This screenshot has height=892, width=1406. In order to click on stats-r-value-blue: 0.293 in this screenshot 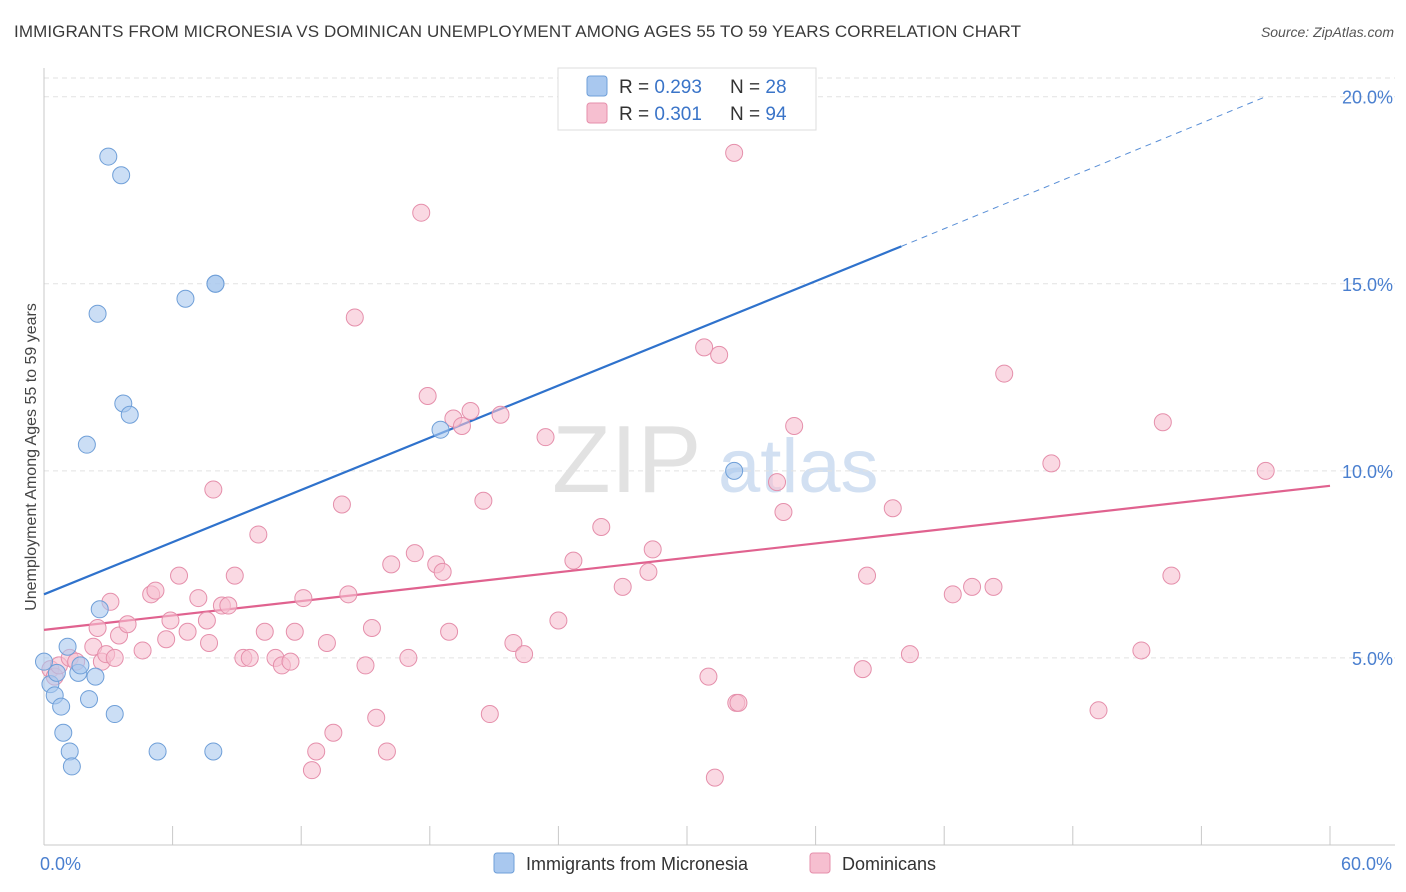, I will do `click(678, 87)`.